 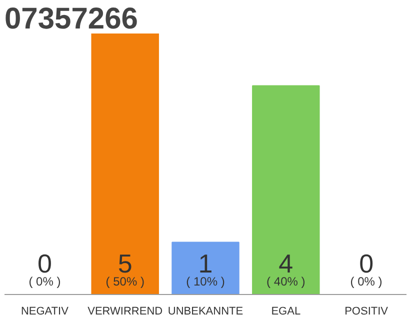 I want to click on x-tick-label: EGAL, so click(x=286, y=312).